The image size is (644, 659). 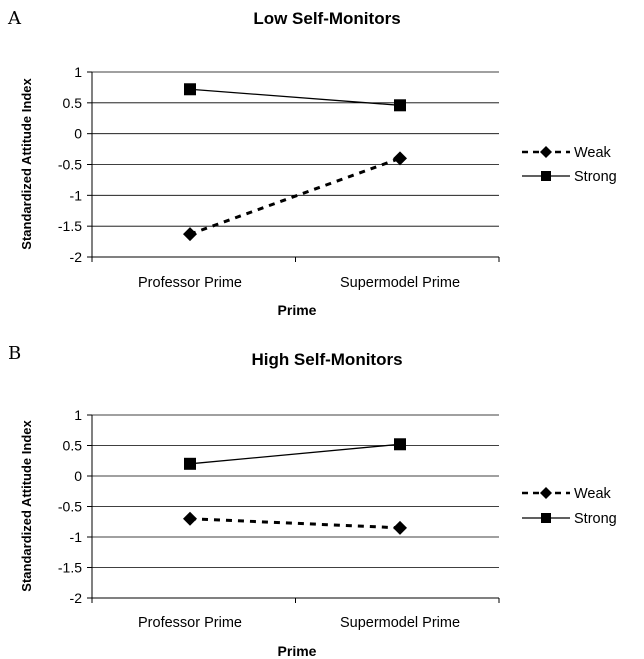 I want to click on chart-title: High Self-Monitors, so click(x=326, y=359).